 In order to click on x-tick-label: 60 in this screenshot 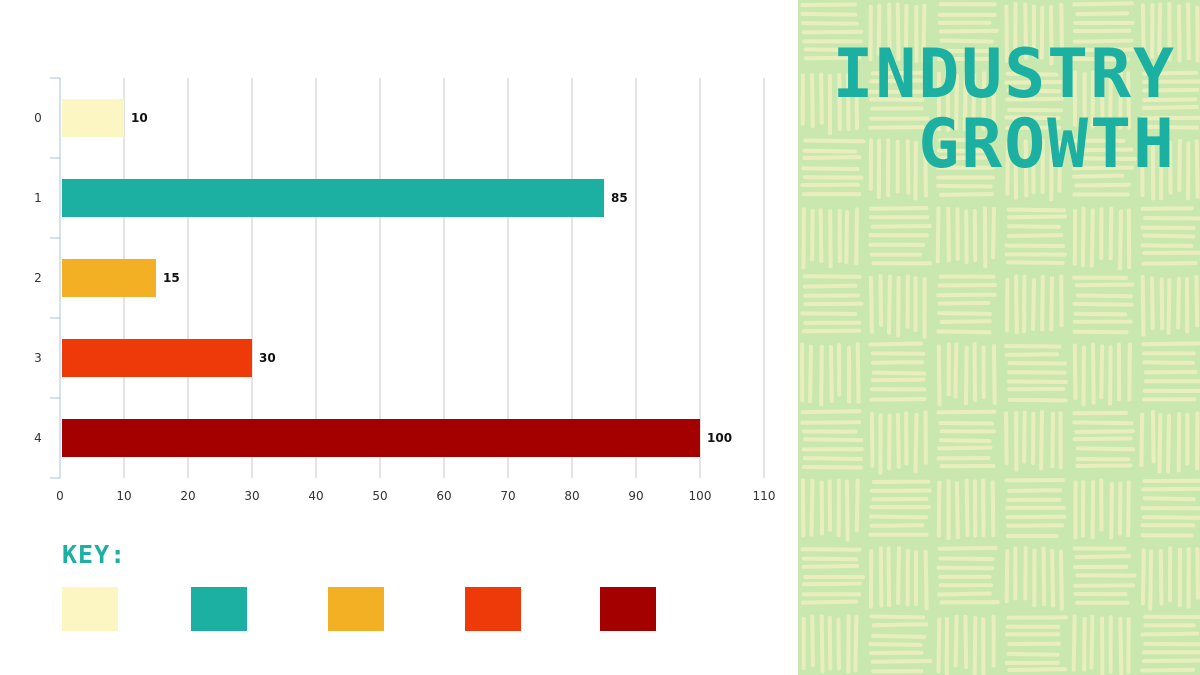, I will do `click(443, 496)`.